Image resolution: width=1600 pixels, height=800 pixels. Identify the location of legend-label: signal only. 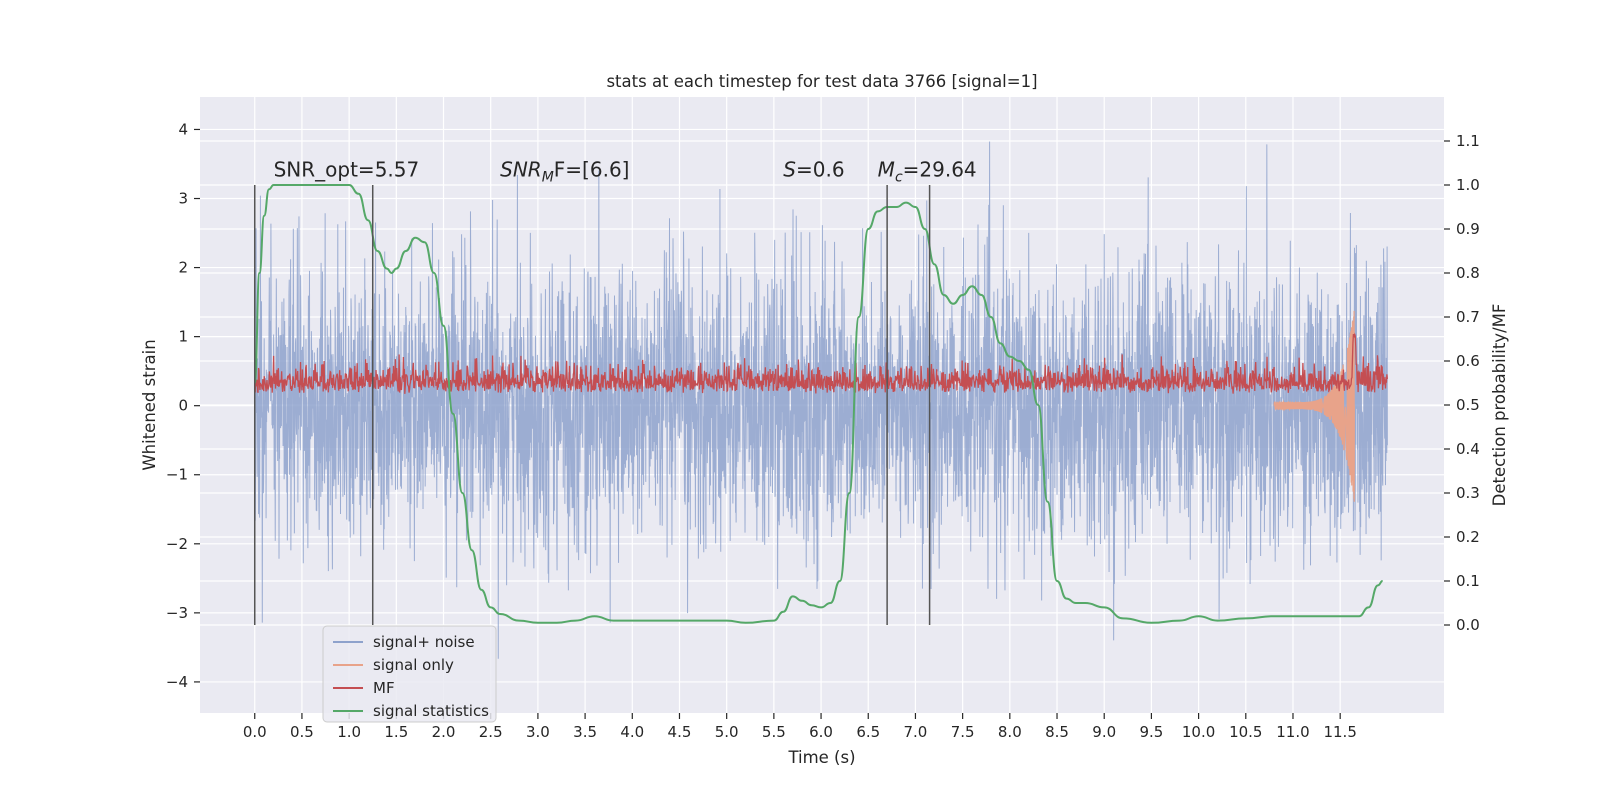
(413, 665).